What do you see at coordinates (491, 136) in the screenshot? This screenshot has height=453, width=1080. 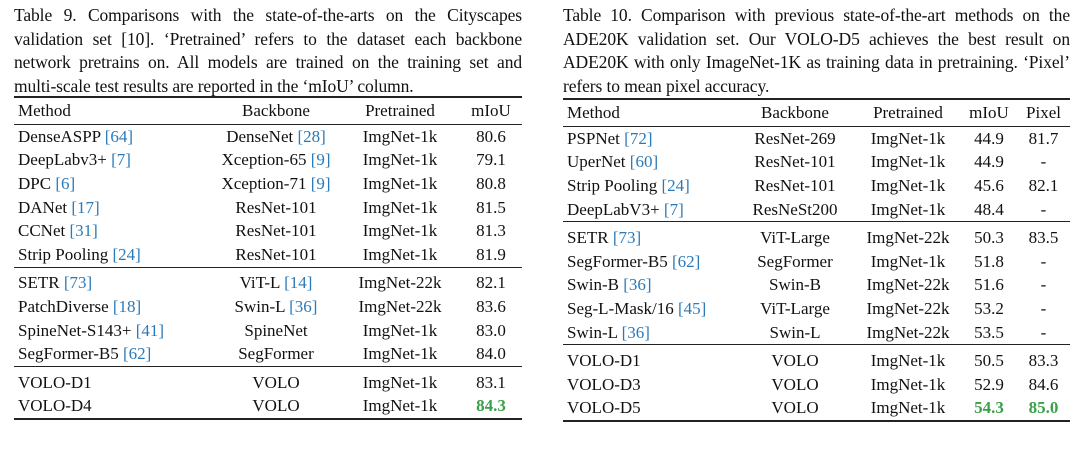 I see `miou-cell: 80.6` at bounding box center [491, 136].